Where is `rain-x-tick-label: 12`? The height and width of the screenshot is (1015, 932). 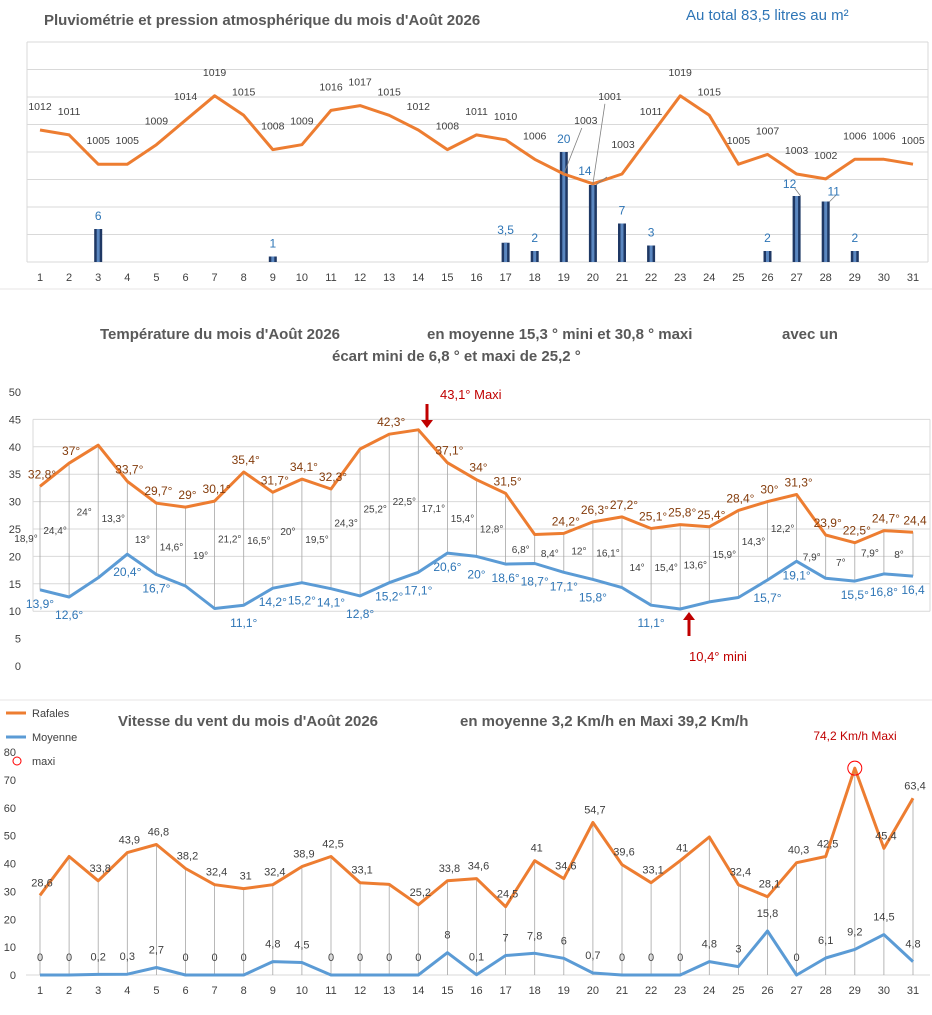 rain-x-tick-label: 12 is located at coordinates (360, 278).